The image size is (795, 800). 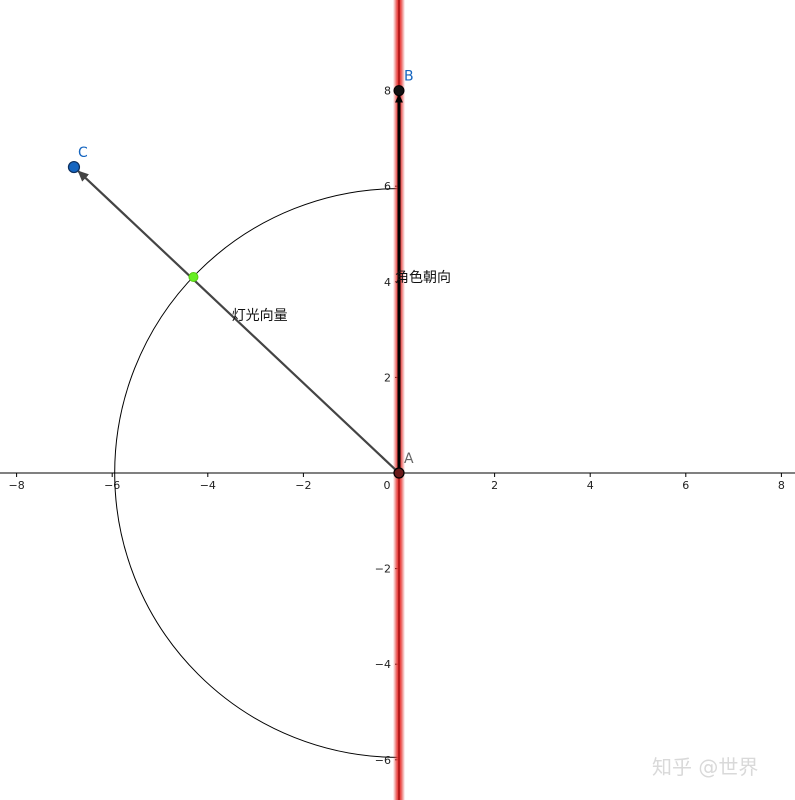 I want to click on y-tick-label: 8, so click(x=387, y=91).